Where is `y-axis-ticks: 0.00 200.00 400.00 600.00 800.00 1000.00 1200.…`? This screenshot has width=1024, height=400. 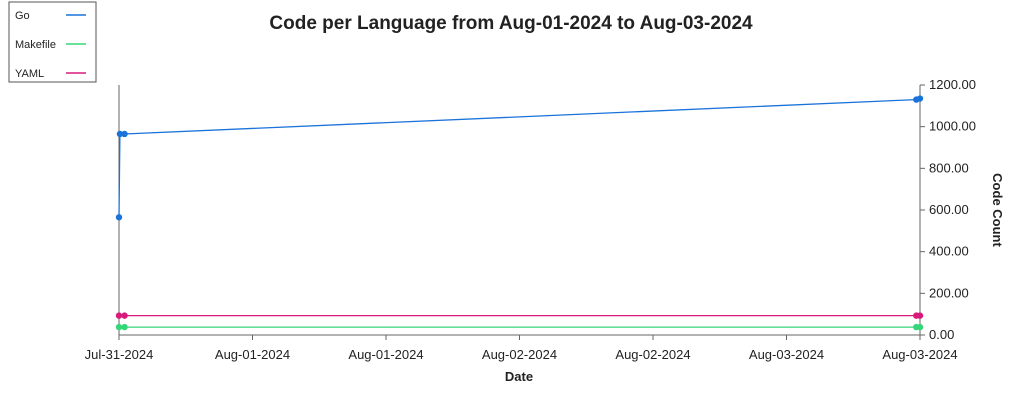
y-axis-ticks: 0.00 200.00 400.00 600.00 800.00 1000.00 1200.… is located at coordinates (948, 209).